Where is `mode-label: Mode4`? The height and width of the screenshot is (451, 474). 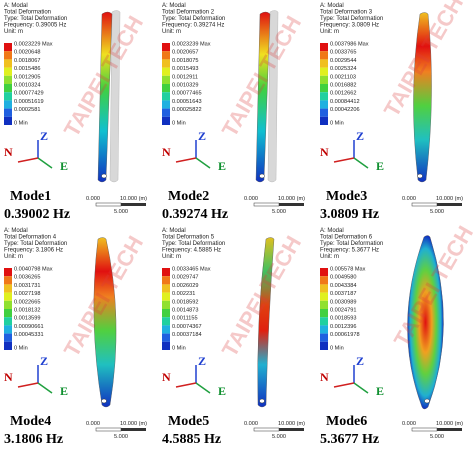
mode-label: Mode4 is located at coordinates (30, 421).